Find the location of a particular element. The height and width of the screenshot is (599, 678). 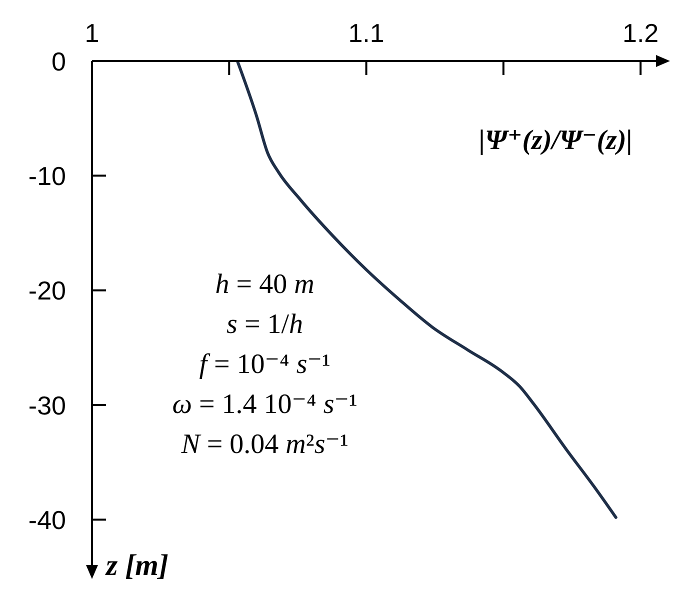

x-axis-title: |Ψ⁺(z)/Ψ⁻(z)| is located at coordinates (555, 140).